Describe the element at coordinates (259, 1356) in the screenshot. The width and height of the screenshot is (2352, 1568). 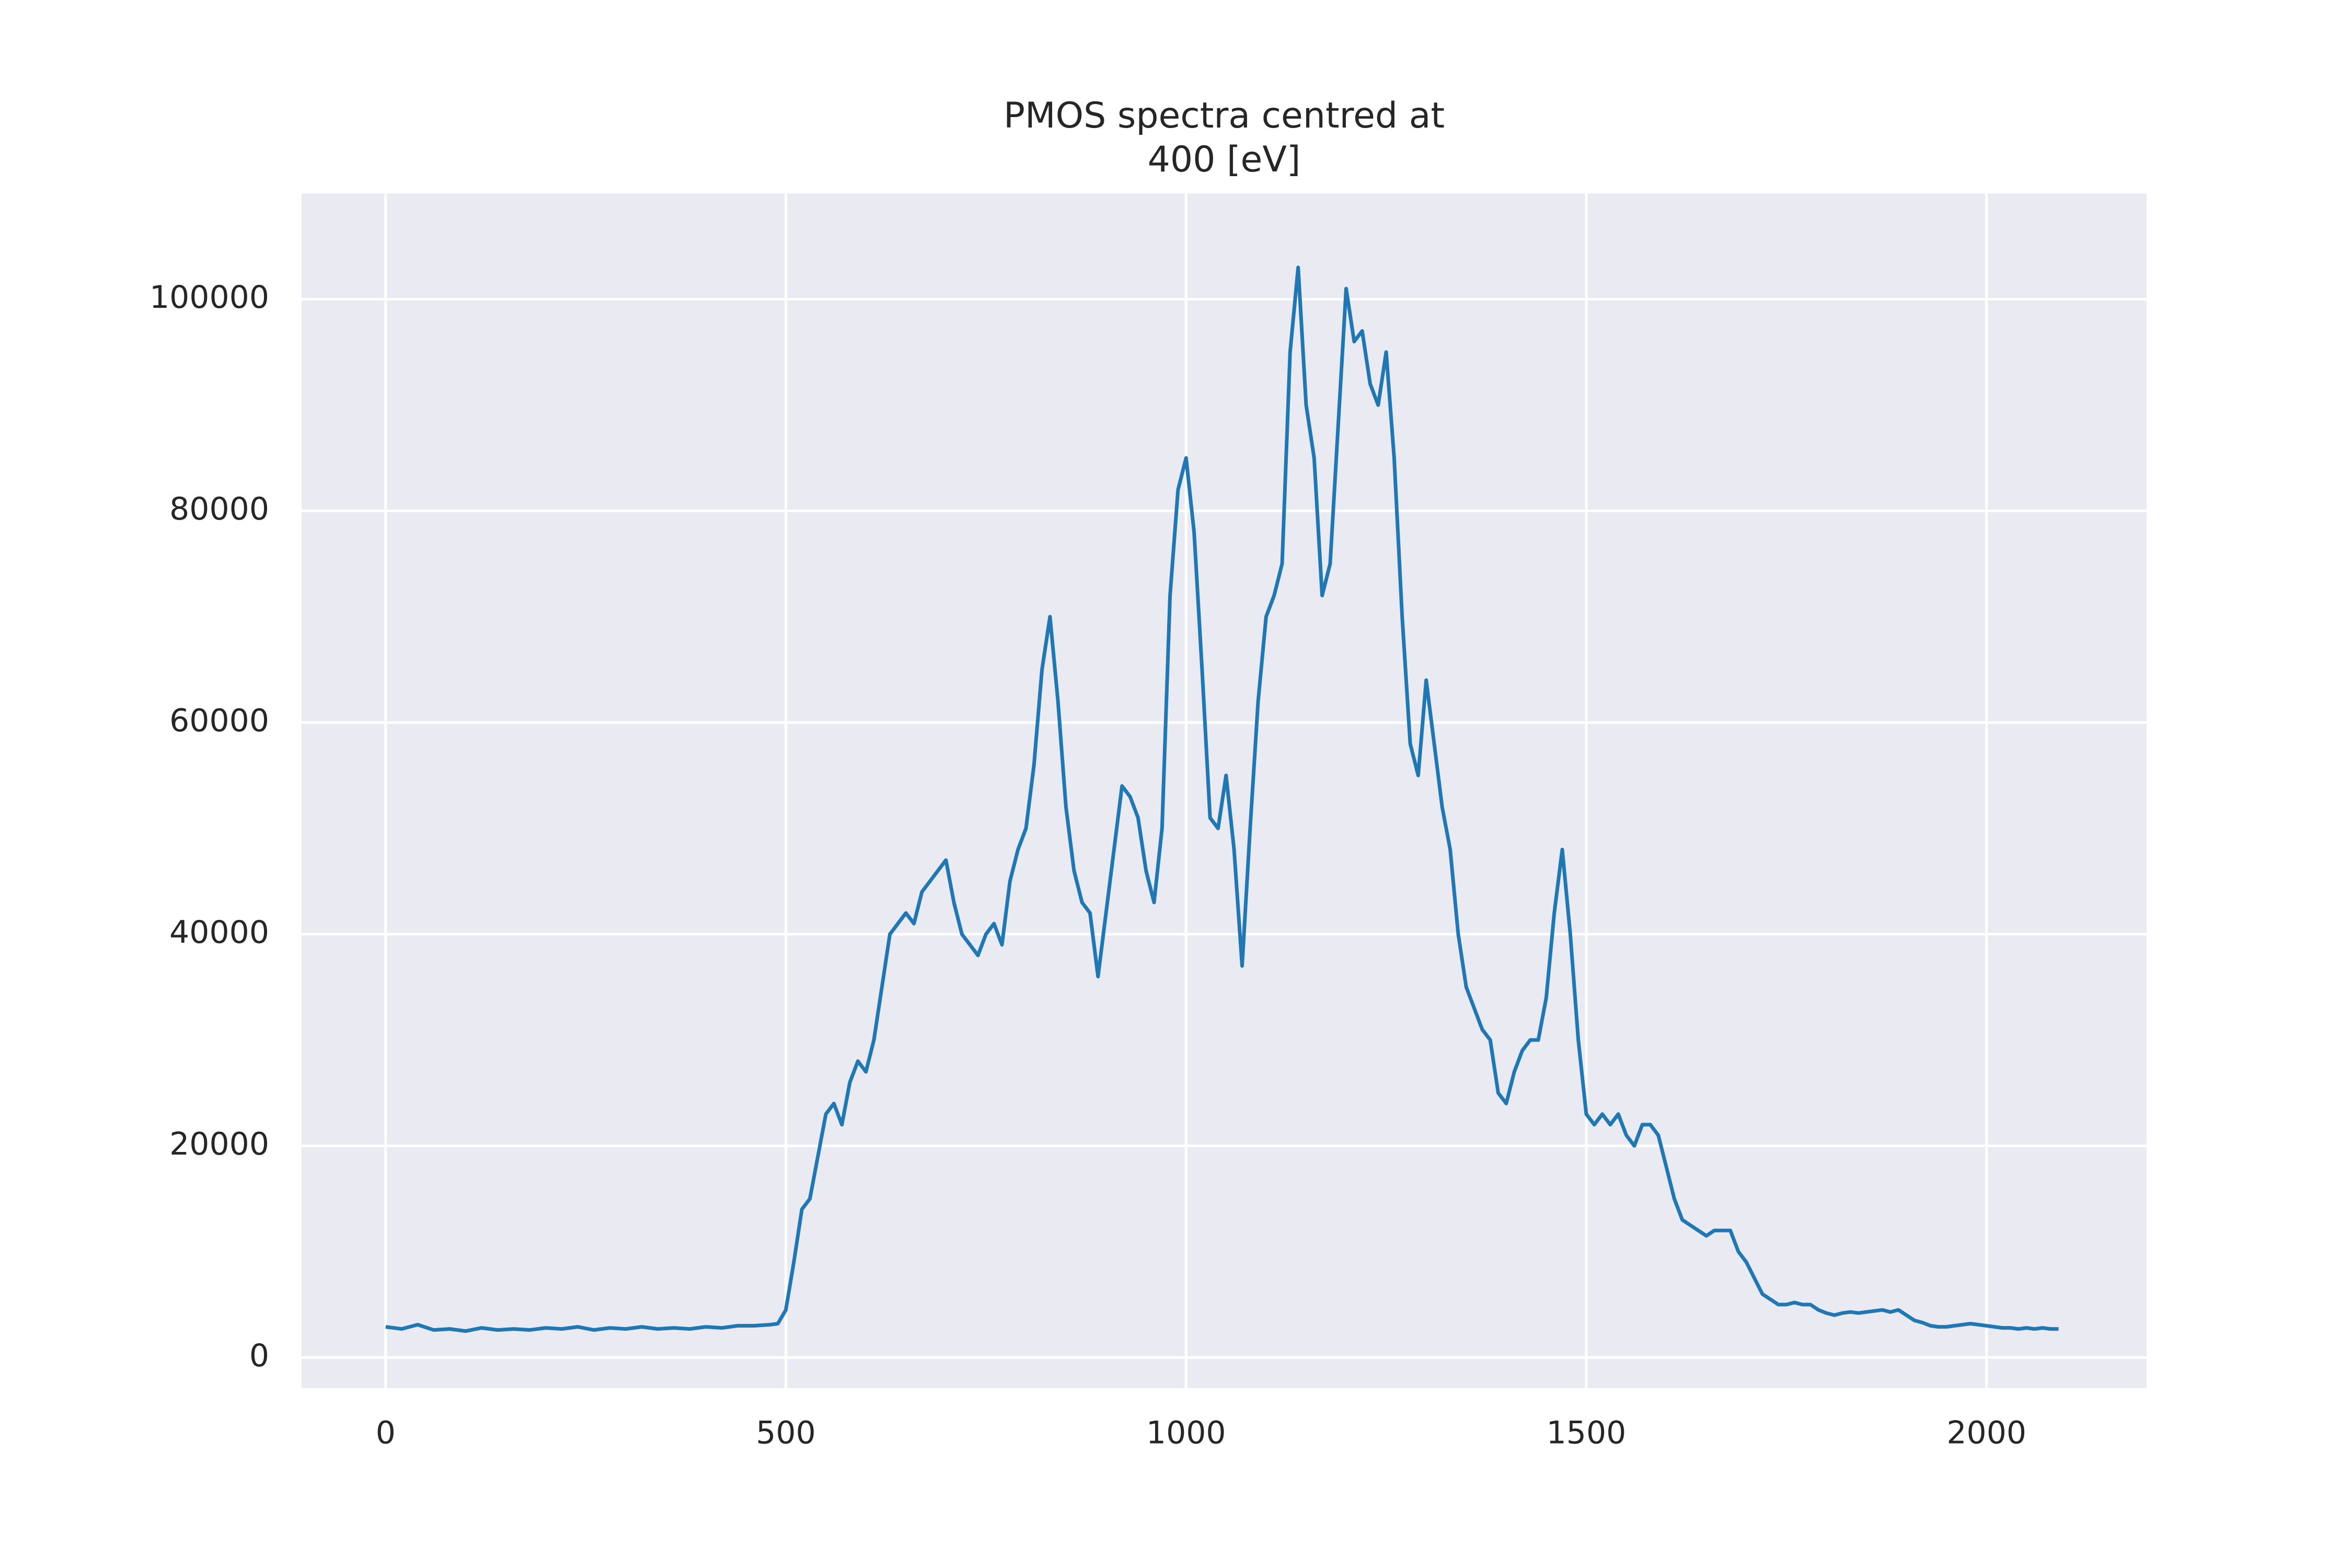
I see `y-tick-label: 0` at that location.